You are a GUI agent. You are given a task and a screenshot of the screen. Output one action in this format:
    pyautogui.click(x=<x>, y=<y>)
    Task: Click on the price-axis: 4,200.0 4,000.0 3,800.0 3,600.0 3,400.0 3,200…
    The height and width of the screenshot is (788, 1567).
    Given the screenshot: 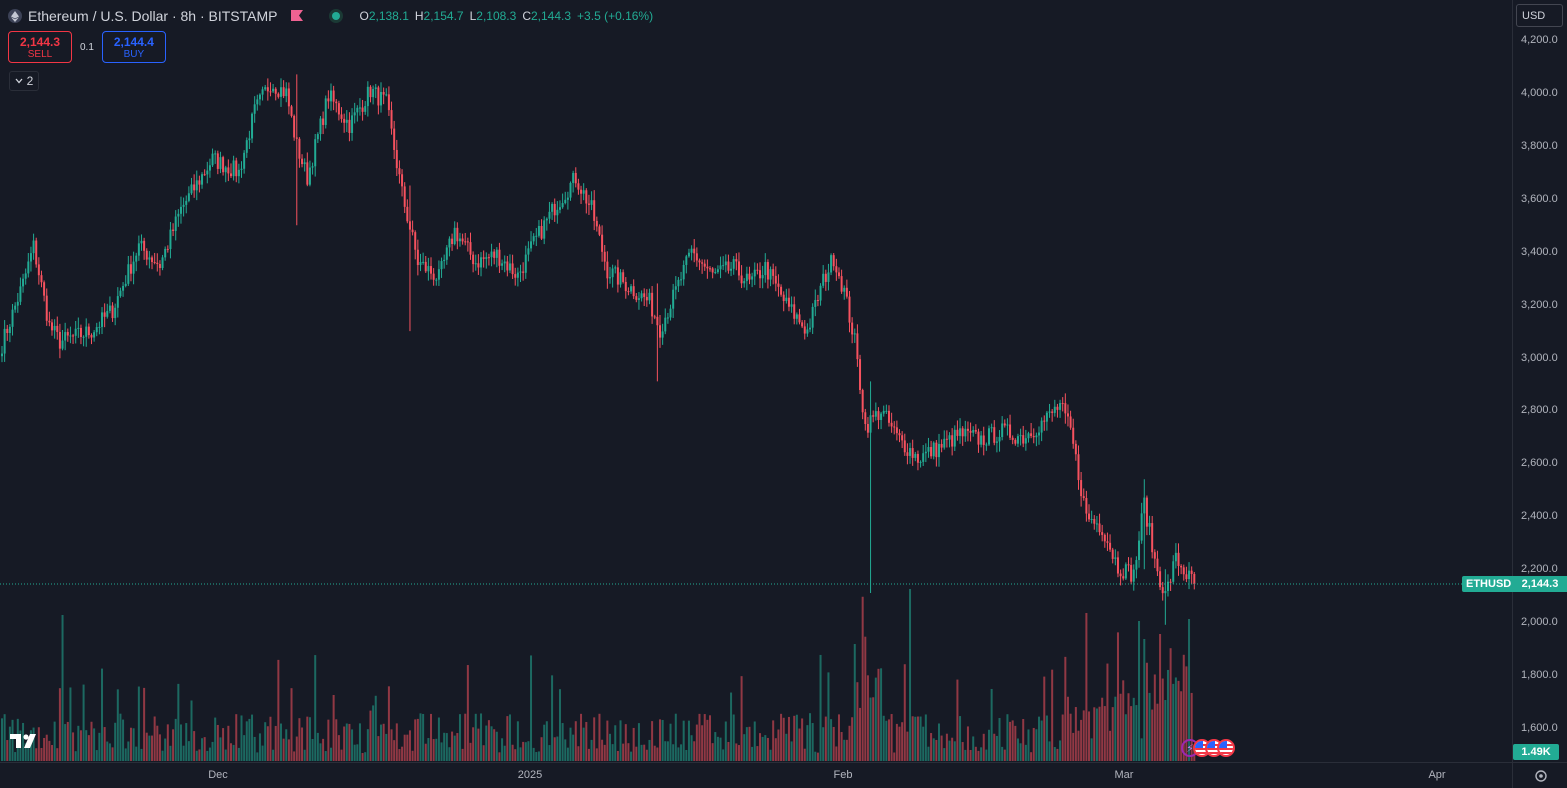 What is the action you would take?
    pyautogui.click(x=1539, y=381)
    